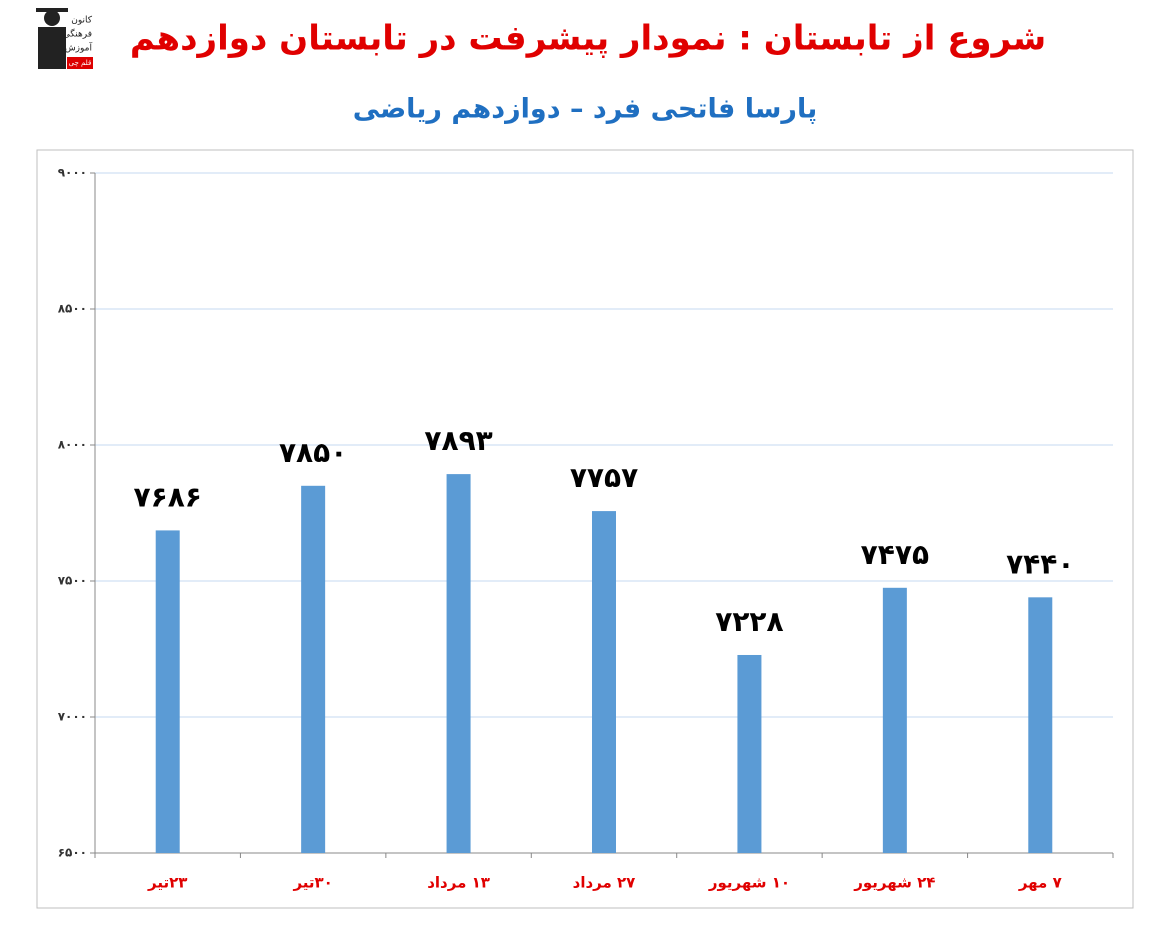 The height and width of the screenshot is (935, 1153). Describe the element at coordinates (585, 109) in the screenshot. I see `chart-subtitle: پارسا فاتحی فرد – دوازدهم ریاضی` at that location.